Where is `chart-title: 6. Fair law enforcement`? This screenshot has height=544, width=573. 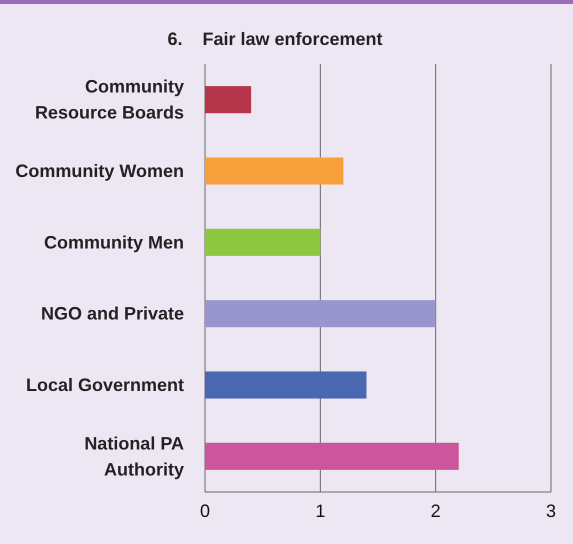 chart-title: 6. Fair law enforcement is located at coordinates (275, 39).